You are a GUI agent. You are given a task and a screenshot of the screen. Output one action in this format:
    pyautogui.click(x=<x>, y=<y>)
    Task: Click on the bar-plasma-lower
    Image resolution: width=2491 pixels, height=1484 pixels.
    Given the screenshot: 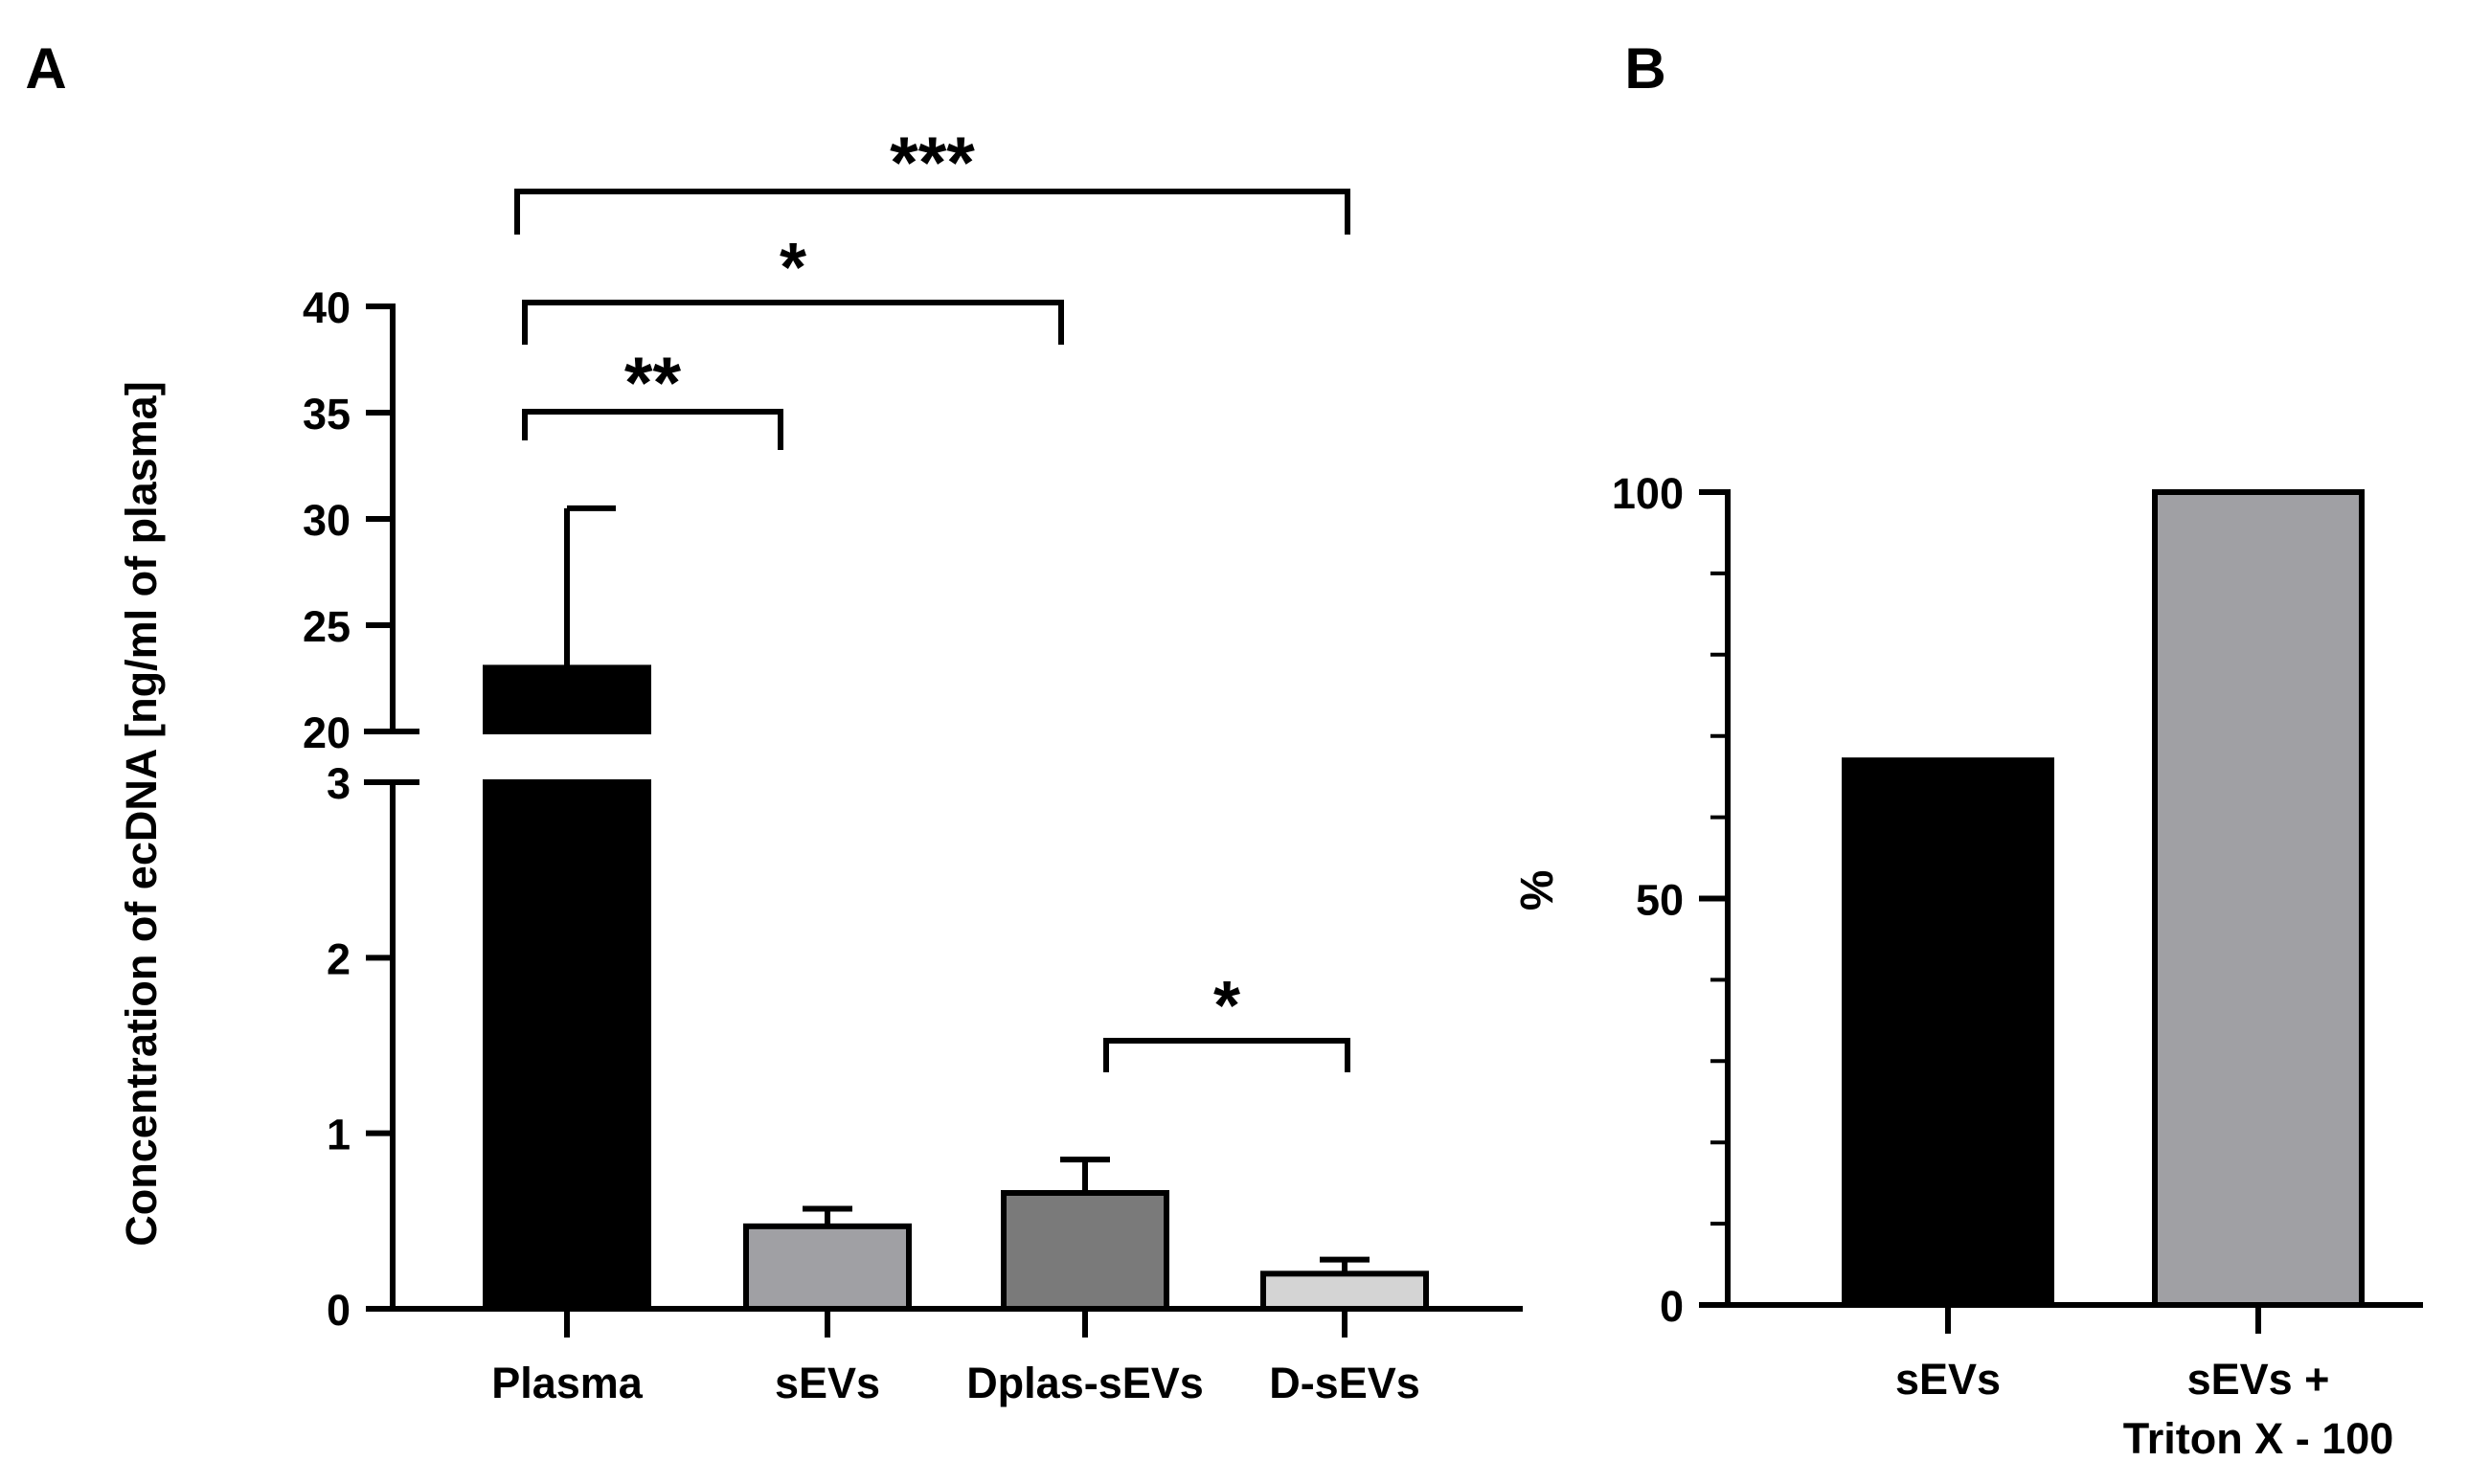 What is the action you would take?
    pyautogui.click(x=567, y=1045)
    